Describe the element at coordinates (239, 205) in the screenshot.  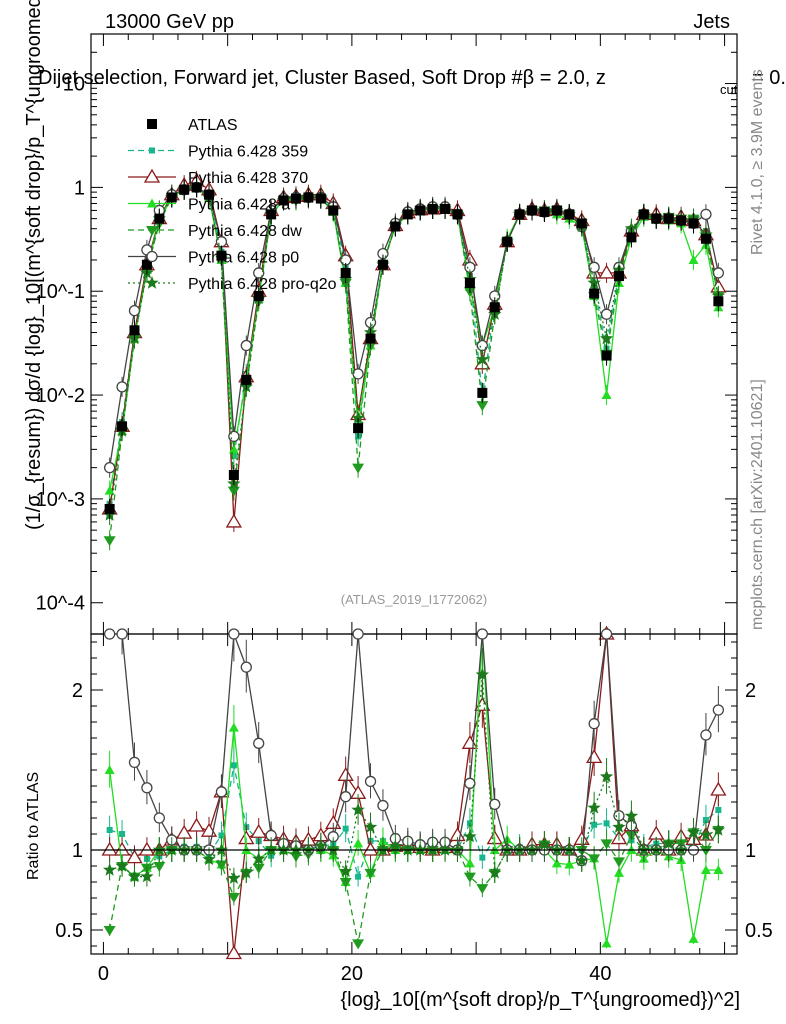
I see `legend-label: Pythia 6.428 a` at that location.